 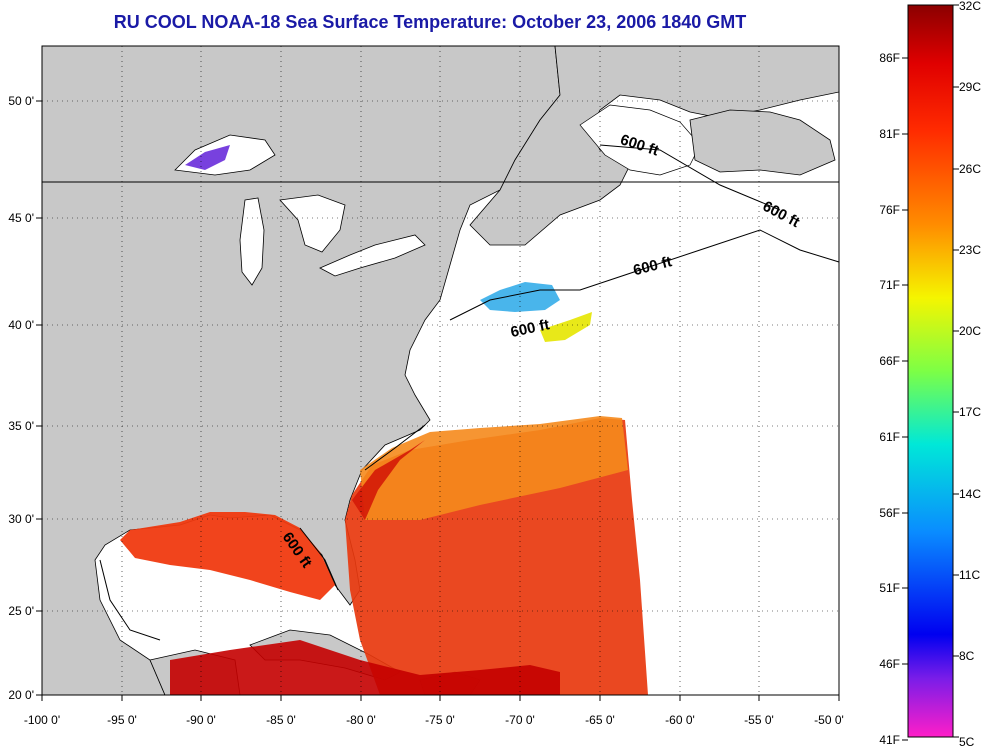 What do you see at coordinates (372, 255) in the screenshot?
I see `lake-erie-ontario` at bounding box center [372, 255].